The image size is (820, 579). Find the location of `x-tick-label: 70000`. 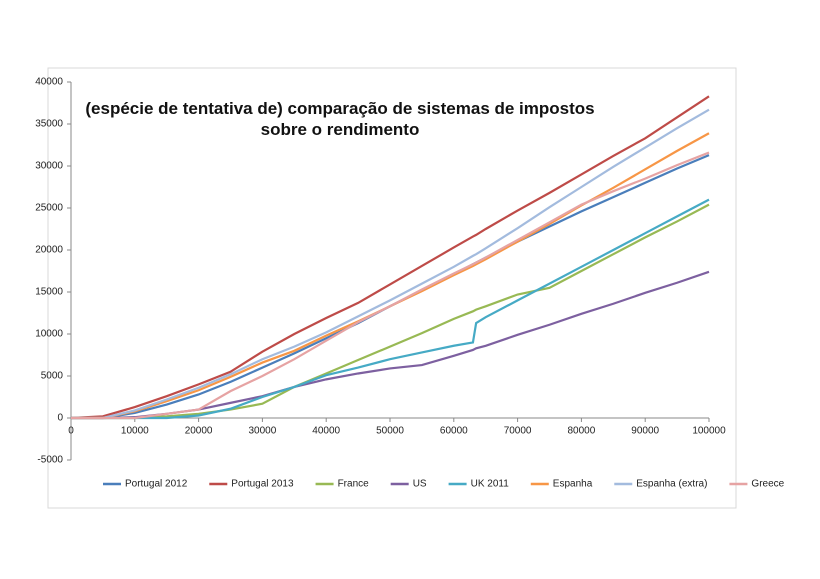

x-tick-label: 70000 is located at coordinates (518, 431).